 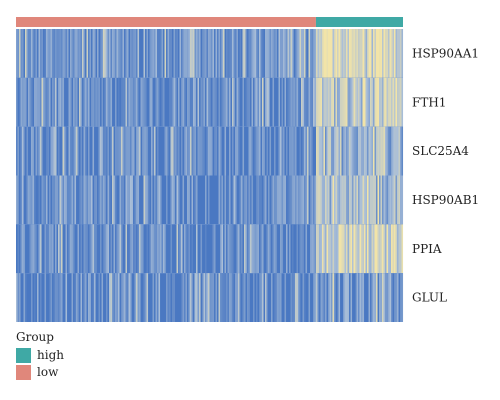 What do you see at coordinates (210, 249) in the screenshot?
I see `heatmap-row-ppia` at bounding box center [210, 249].